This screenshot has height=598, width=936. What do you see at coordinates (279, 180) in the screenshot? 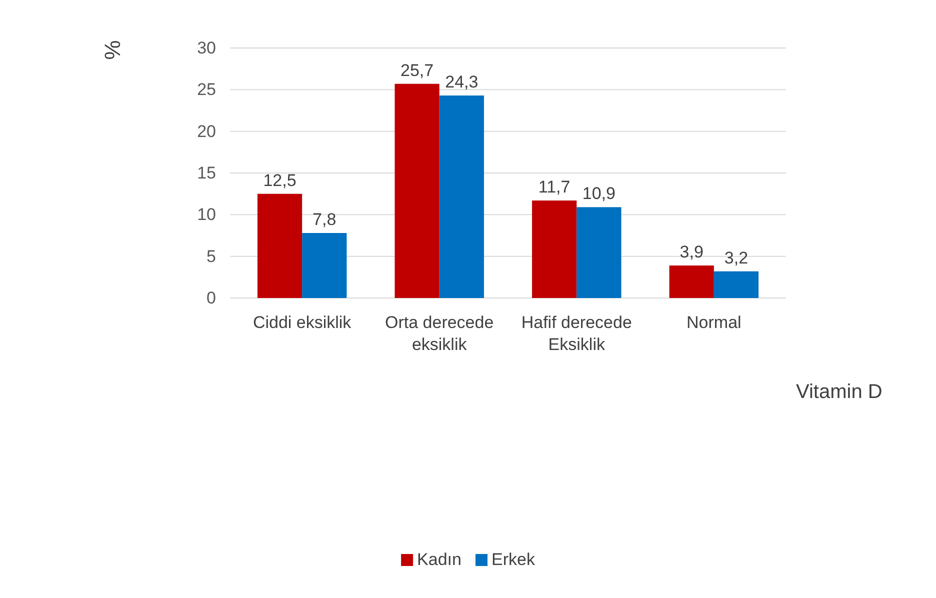
I see `data-label: 12,5` at bounding box center [279, 180].